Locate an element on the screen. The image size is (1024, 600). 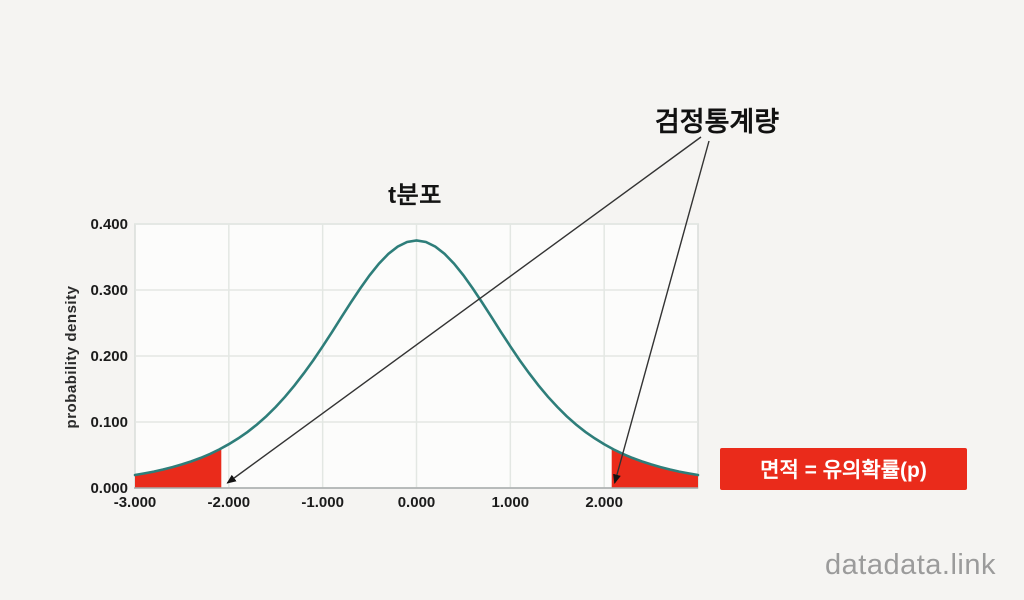
test-statistic-arrow is located at coordinates (661, 312).